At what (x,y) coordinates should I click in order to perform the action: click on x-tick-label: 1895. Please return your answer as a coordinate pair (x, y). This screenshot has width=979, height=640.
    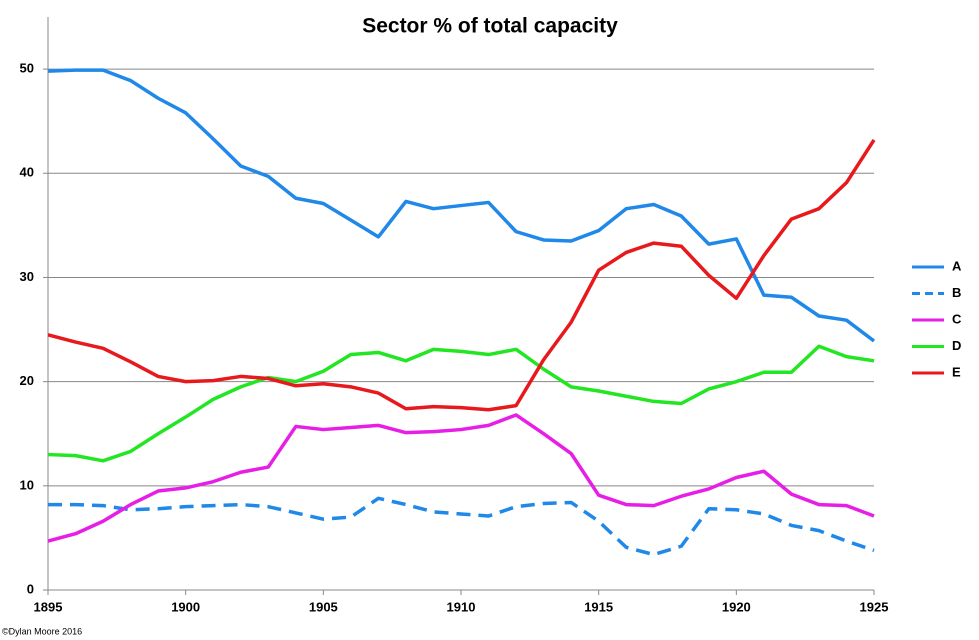
    Looking at the image, I should click on (48, 606).